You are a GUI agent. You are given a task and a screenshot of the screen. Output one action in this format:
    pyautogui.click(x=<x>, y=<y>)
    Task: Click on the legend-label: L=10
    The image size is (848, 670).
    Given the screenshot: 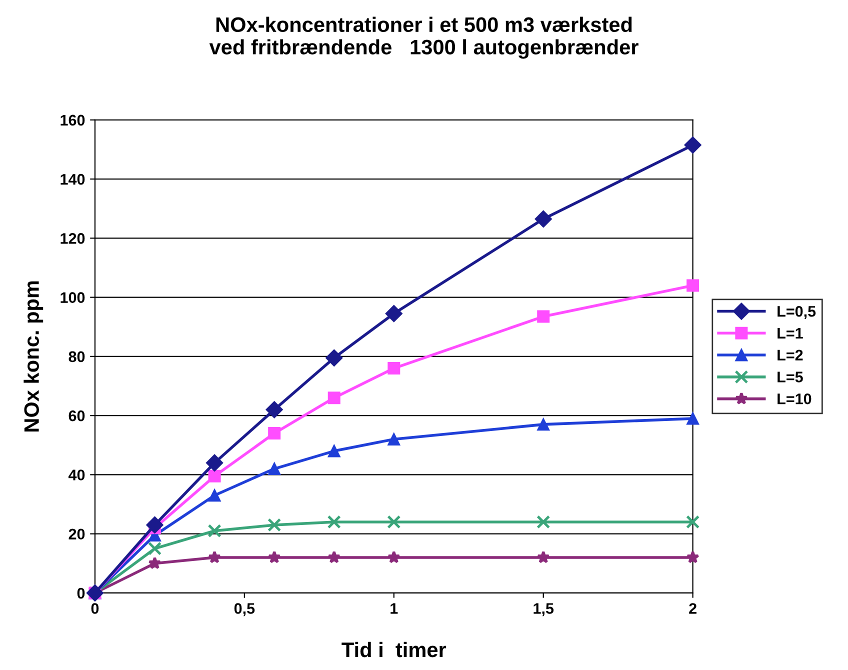 What is the action you would take?
    pyautogui.click(x=795, y=398)
    